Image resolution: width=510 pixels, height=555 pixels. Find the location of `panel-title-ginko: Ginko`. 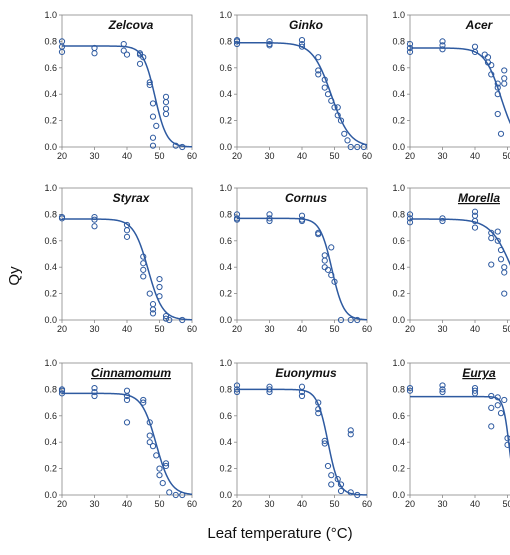

panel-title-ginko: Ginko is located at coordinates (306, 25).